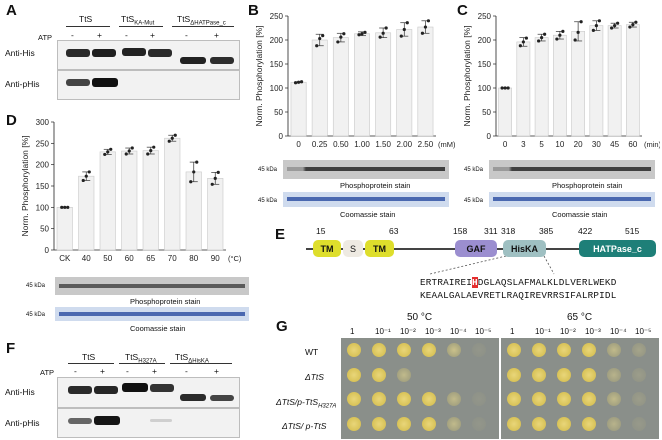 Image resolution: width=662 pixels, height=440 pixels. Describe the element at coordinates (394, 231) in the screenshot. I see `panel-e-pos-63: 63` at that location.